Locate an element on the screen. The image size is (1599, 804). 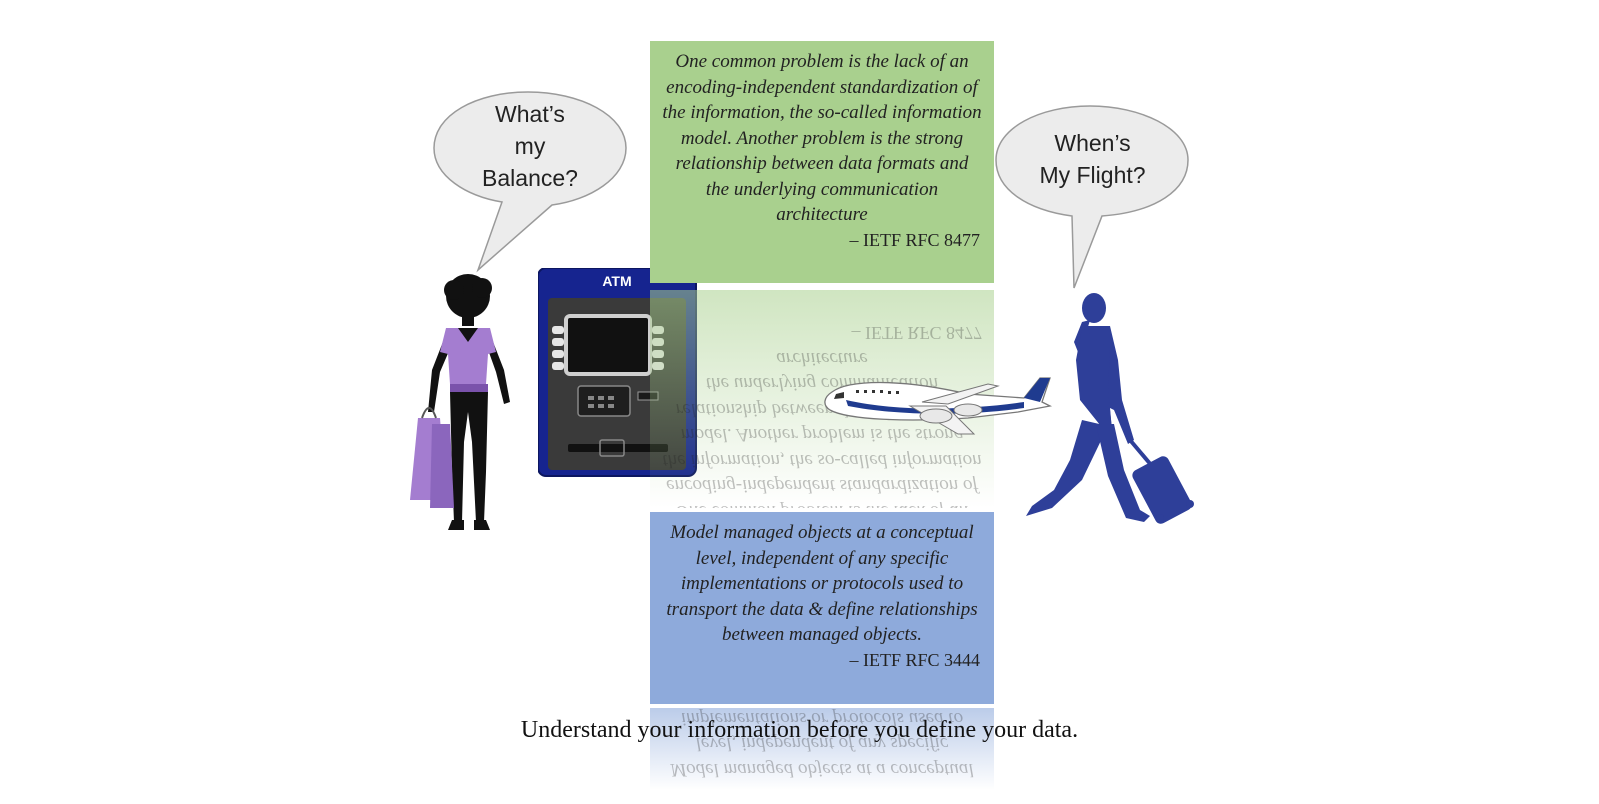
speech-bubble-left-icon is located at coordinates (530, 182).